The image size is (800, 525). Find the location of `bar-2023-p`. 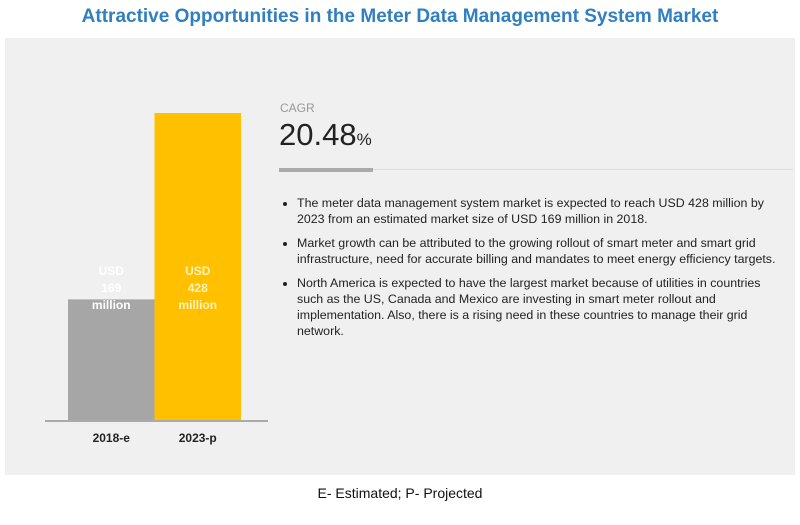

bar-2023-p is located at coordinates (197, 267).